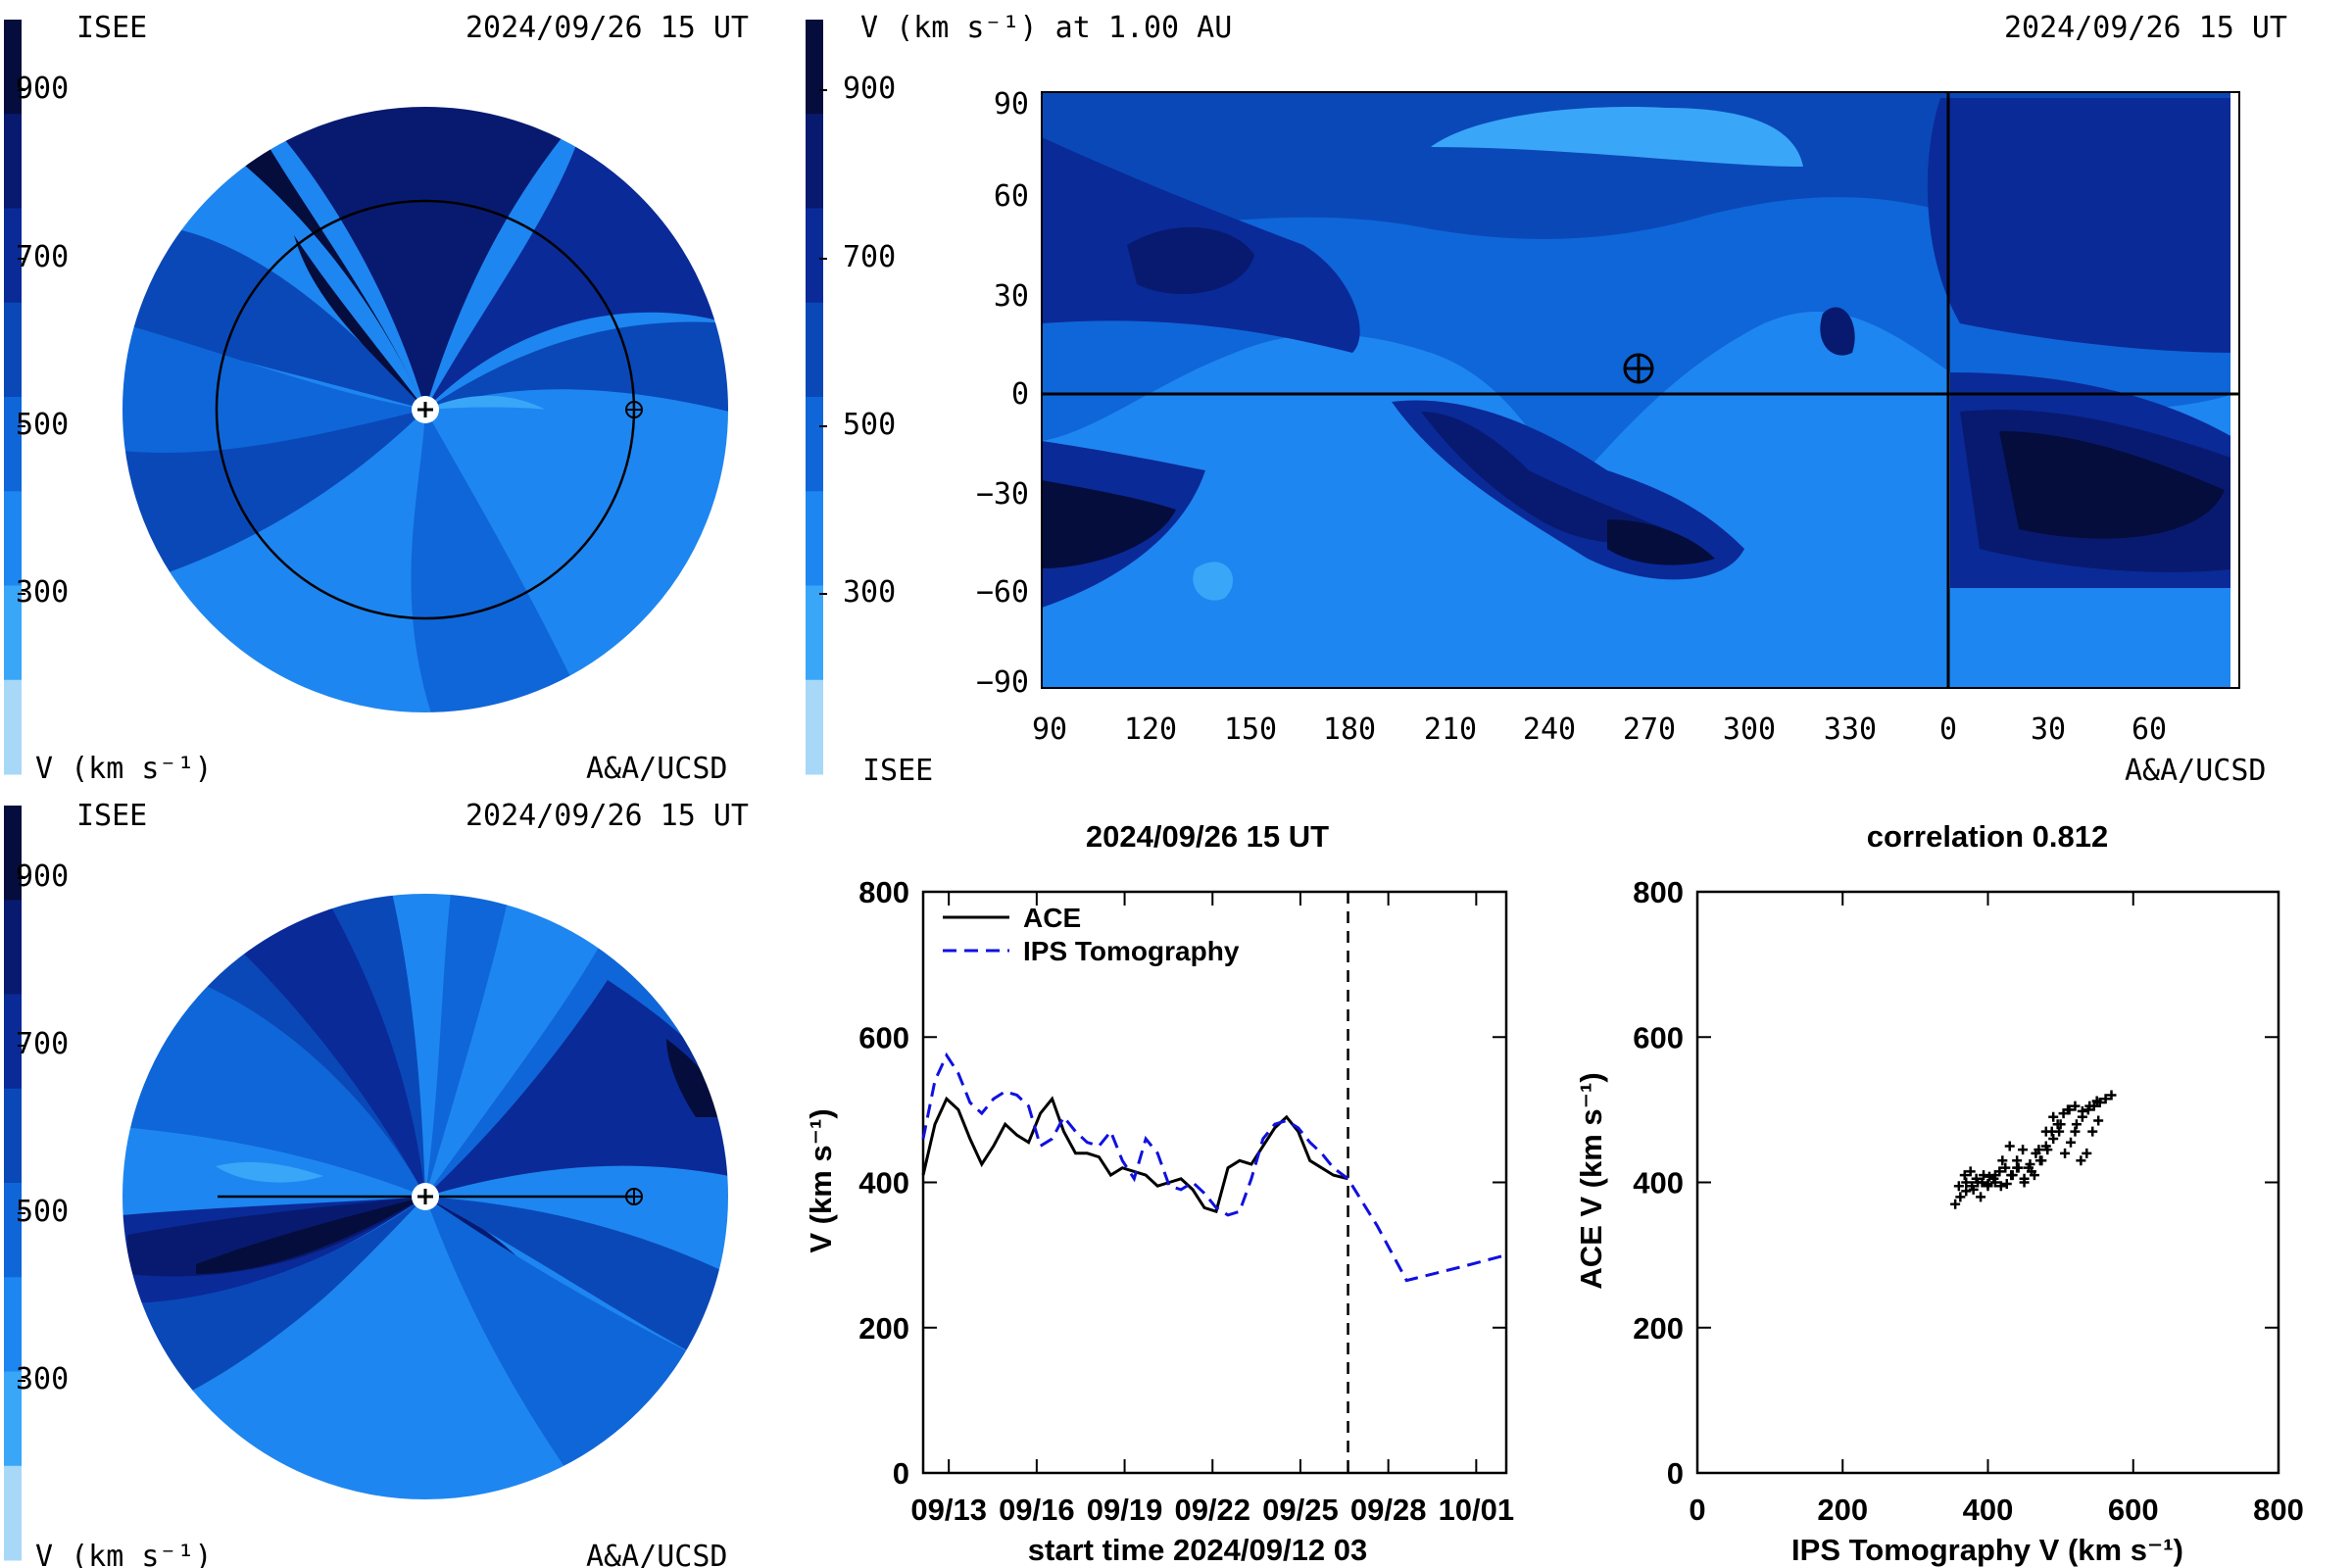  Describe the element at coordinates (1049, 729) in the screenshot. I see `x-tick: 90` at that location.